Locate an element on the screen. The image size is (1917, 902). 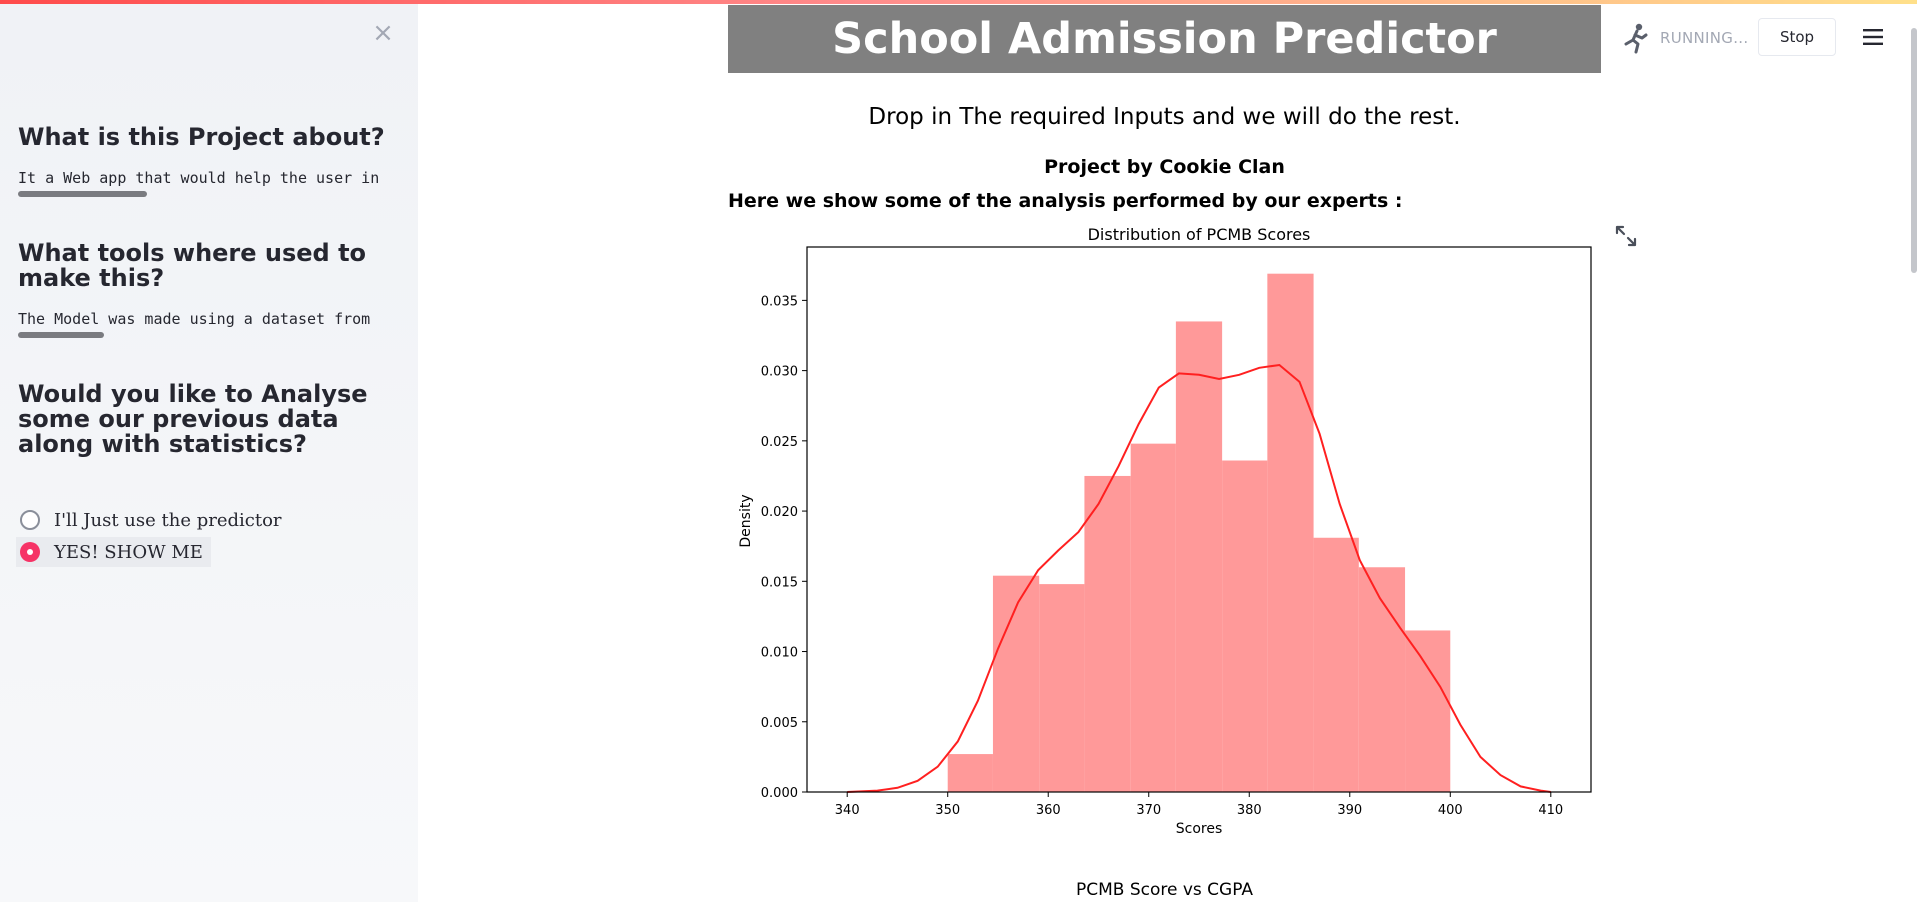
sidebar-about-scrollbar is located at coordinates (82, 194).